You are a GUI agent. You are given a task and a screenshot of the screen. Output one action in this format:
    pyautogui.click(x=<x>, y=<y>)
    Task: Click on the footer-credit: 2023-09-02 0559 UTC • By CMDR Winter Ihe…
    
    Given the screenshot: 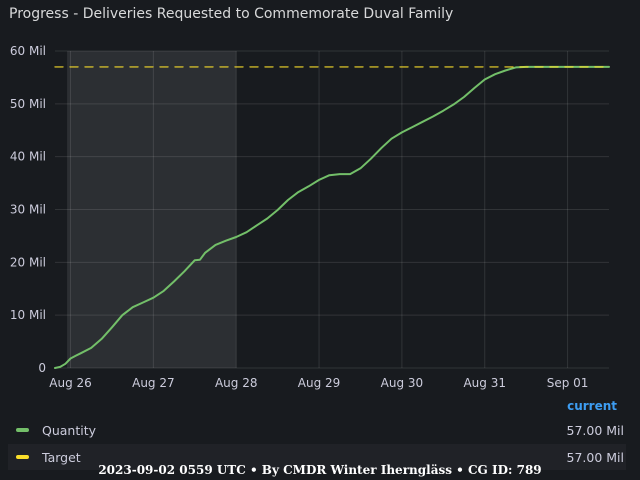 What is the action you would take?
    pyautogui.click(x=320, y=470)
    